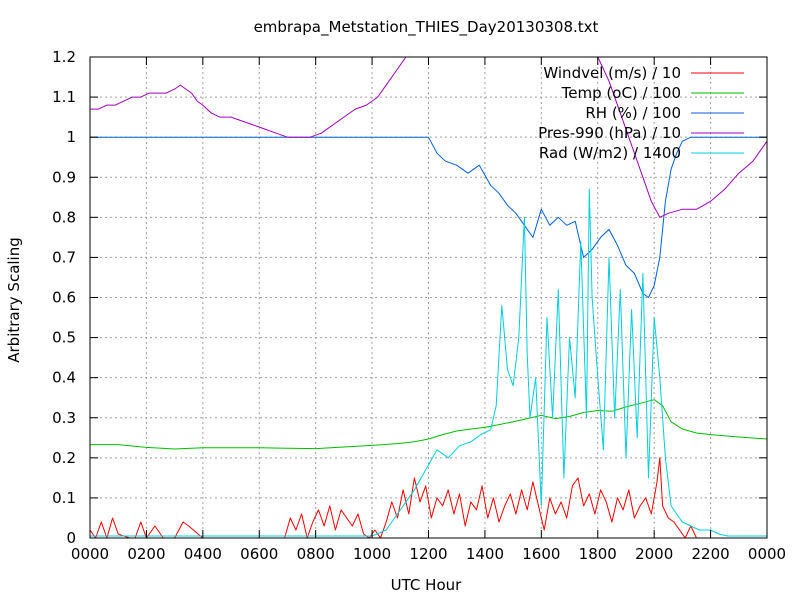  What do you see at coordinates (64, 418) in the screenshot?
I see `y-tick-label: 0.3` at bounding box center [64, 418].